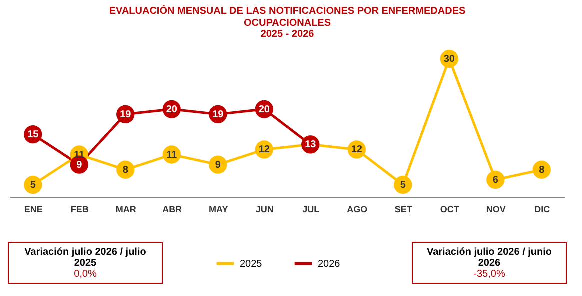  What do you see at coordinates (287, 17) in the screenshot?
I see `chart-title: EVALUACIÓN MENSUAL DE LAS NOTIFICACIONES POR ENFERMEDADES OCUPACIONALES` at bounding box center [287, 17].